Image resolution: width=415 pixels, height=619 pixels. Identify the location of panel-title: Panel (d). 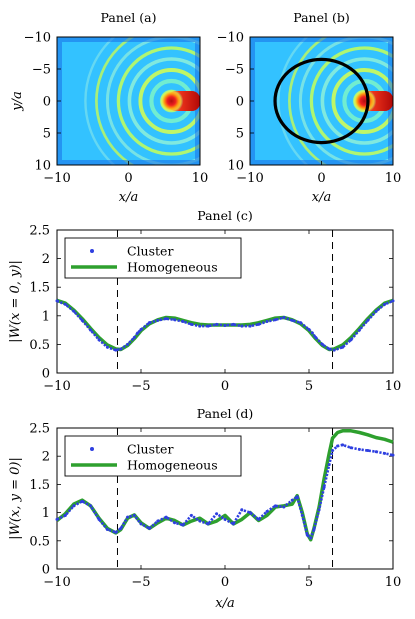
(225, 413).